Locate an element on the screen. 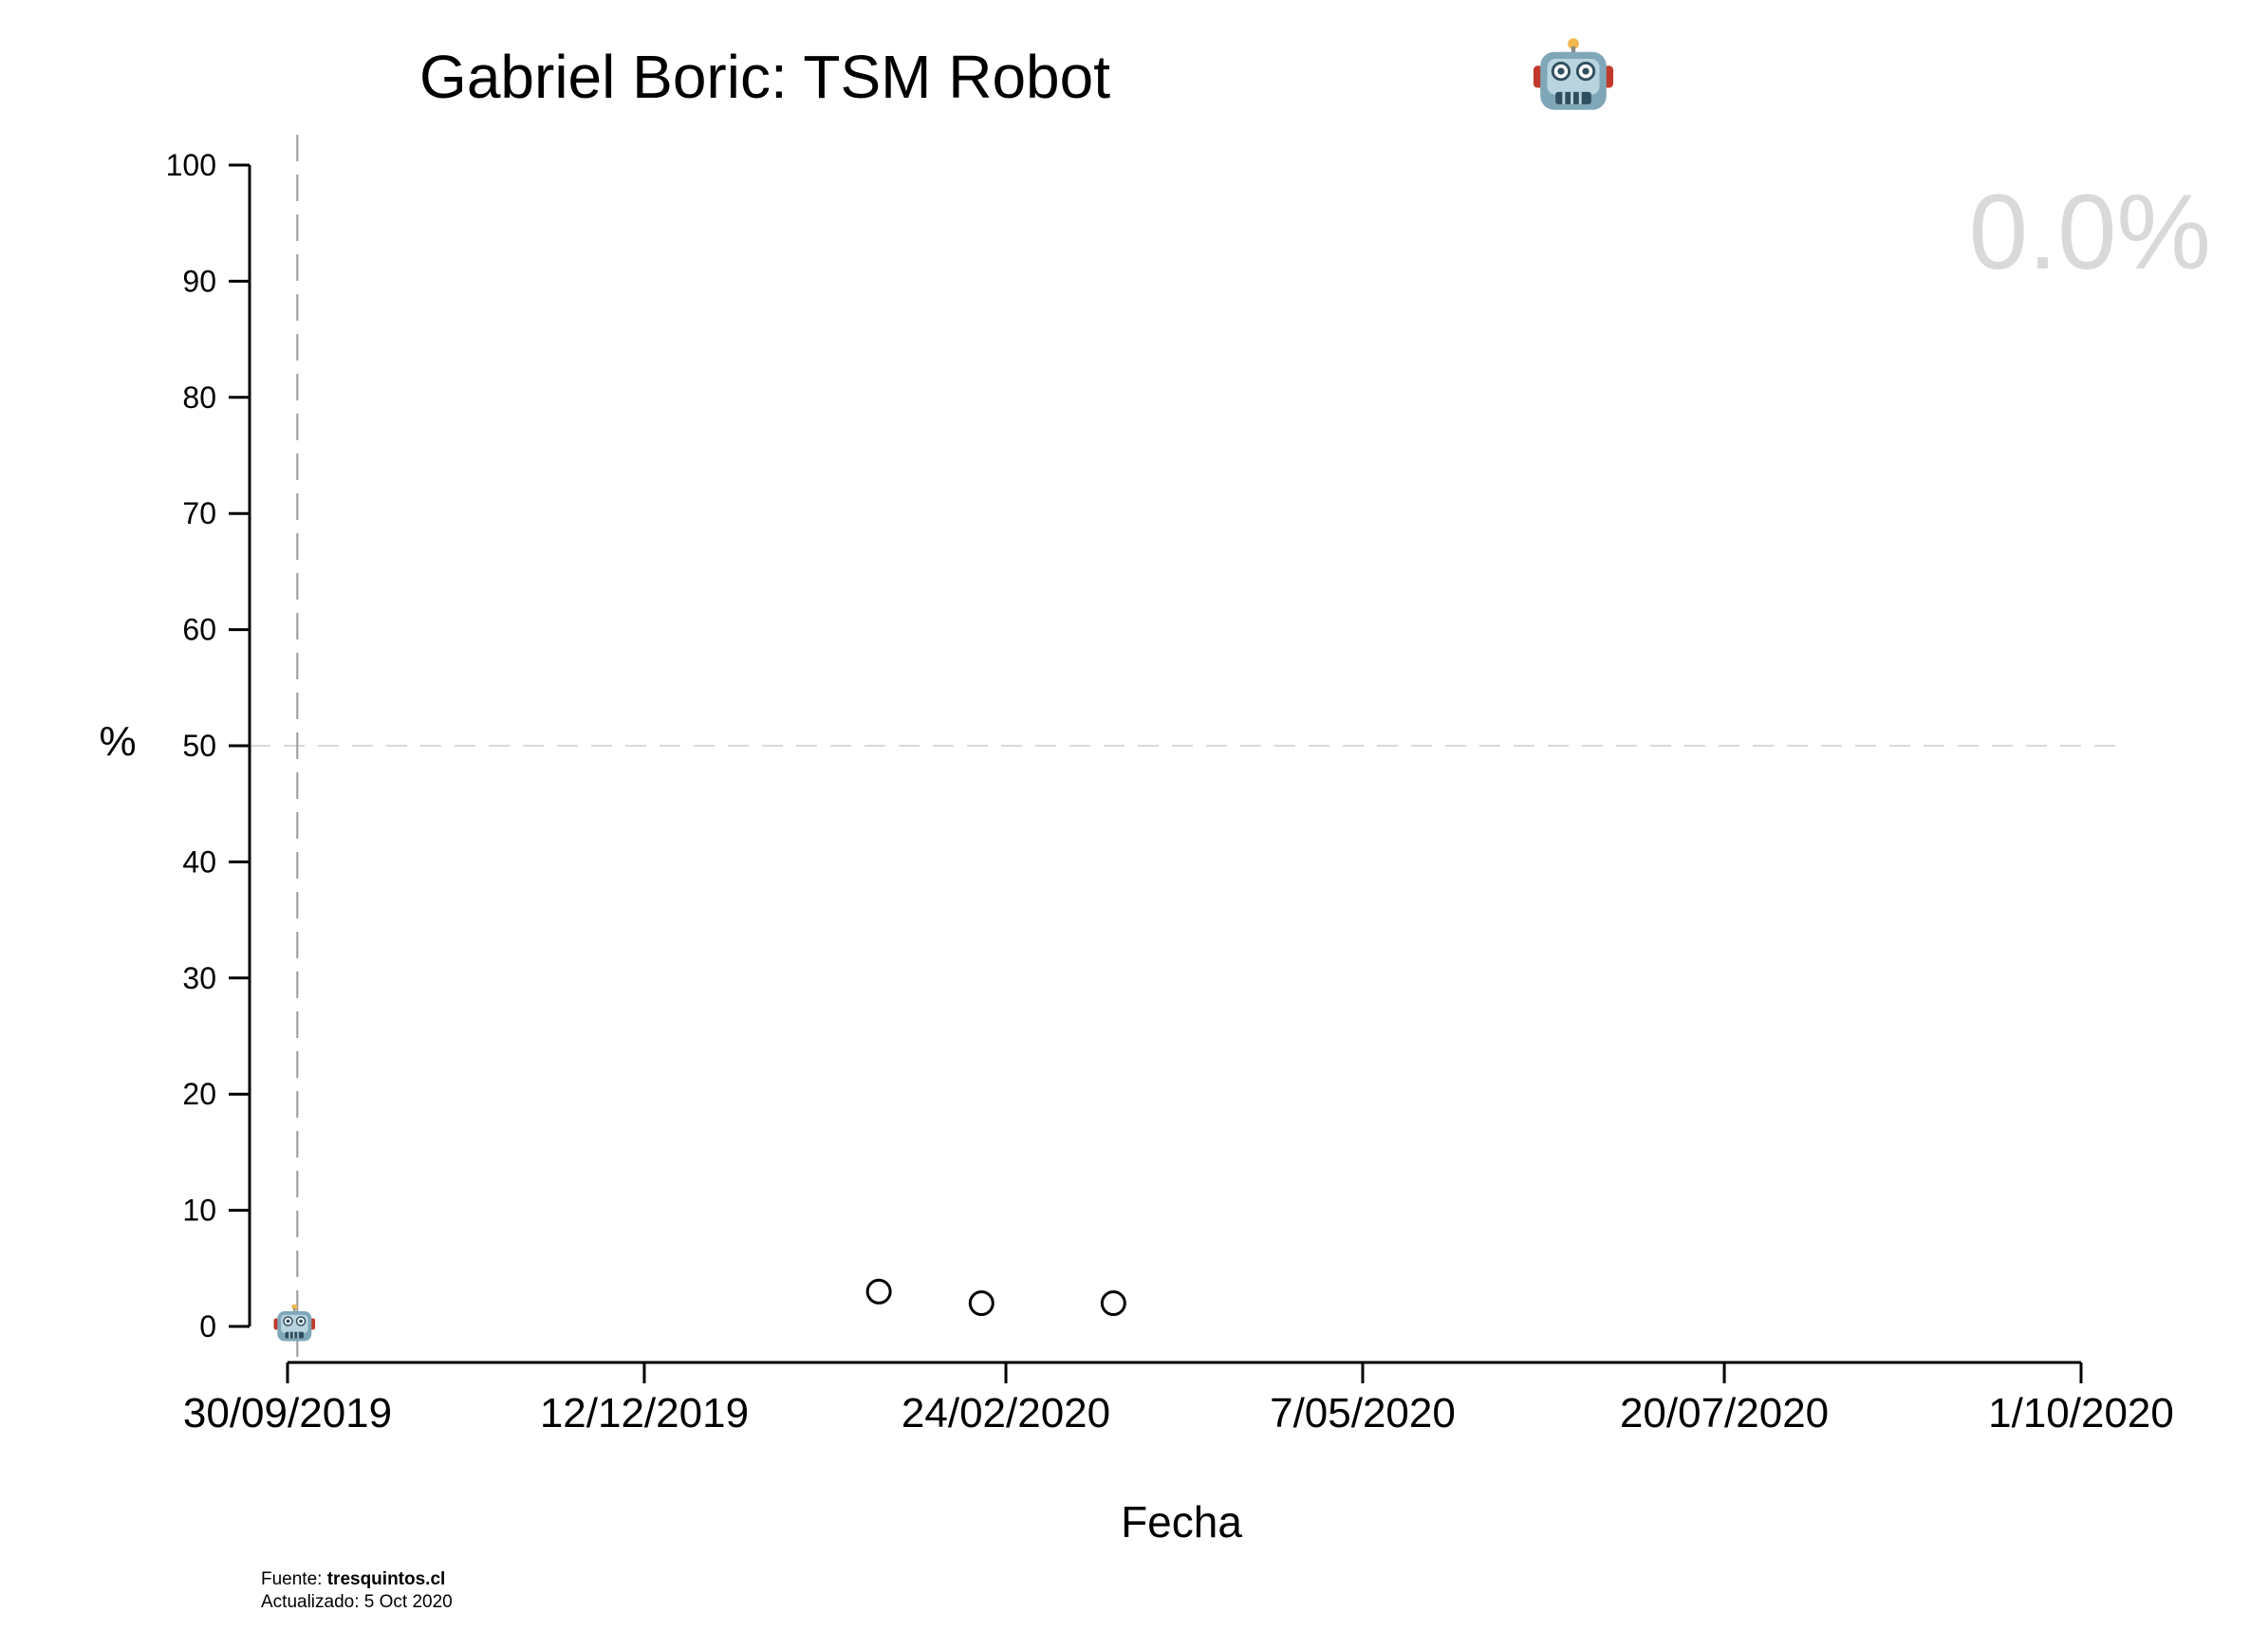 The image size is (2268, 1649). x-tick-label: 20/07/2020 is located at coordinates (1724, 1413).